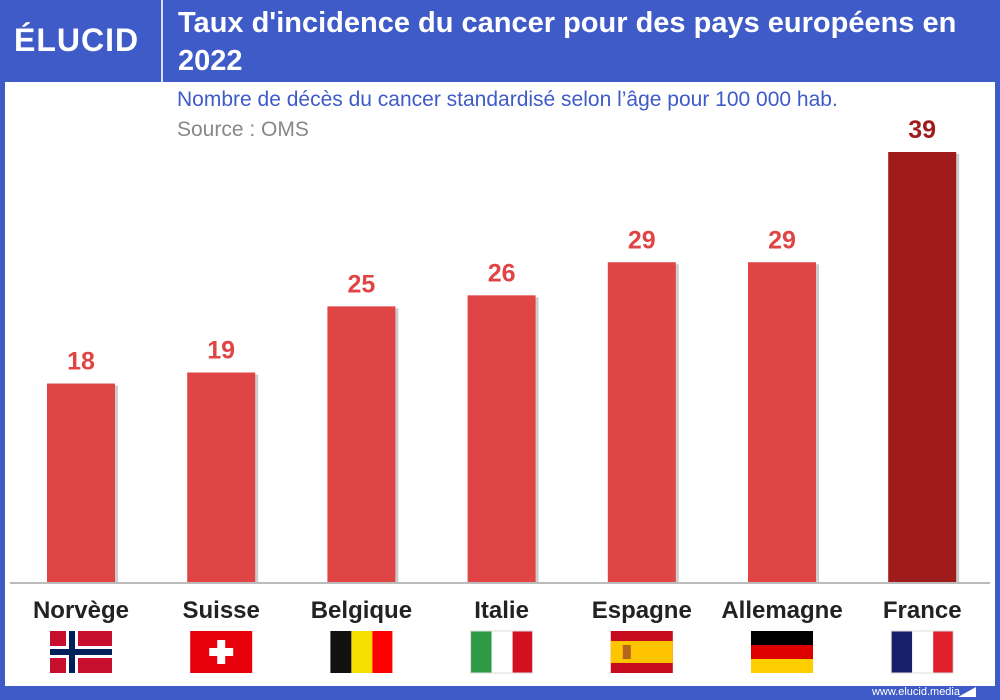  I want to click on data-label: 25, so click(361, 284).